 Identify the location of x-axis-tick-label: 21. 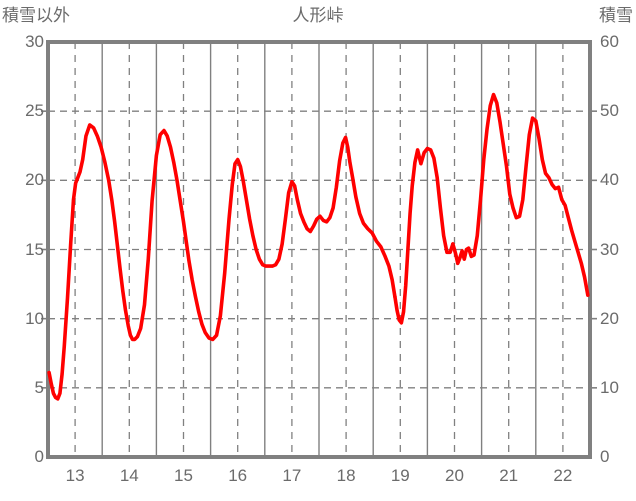
(509, 475).